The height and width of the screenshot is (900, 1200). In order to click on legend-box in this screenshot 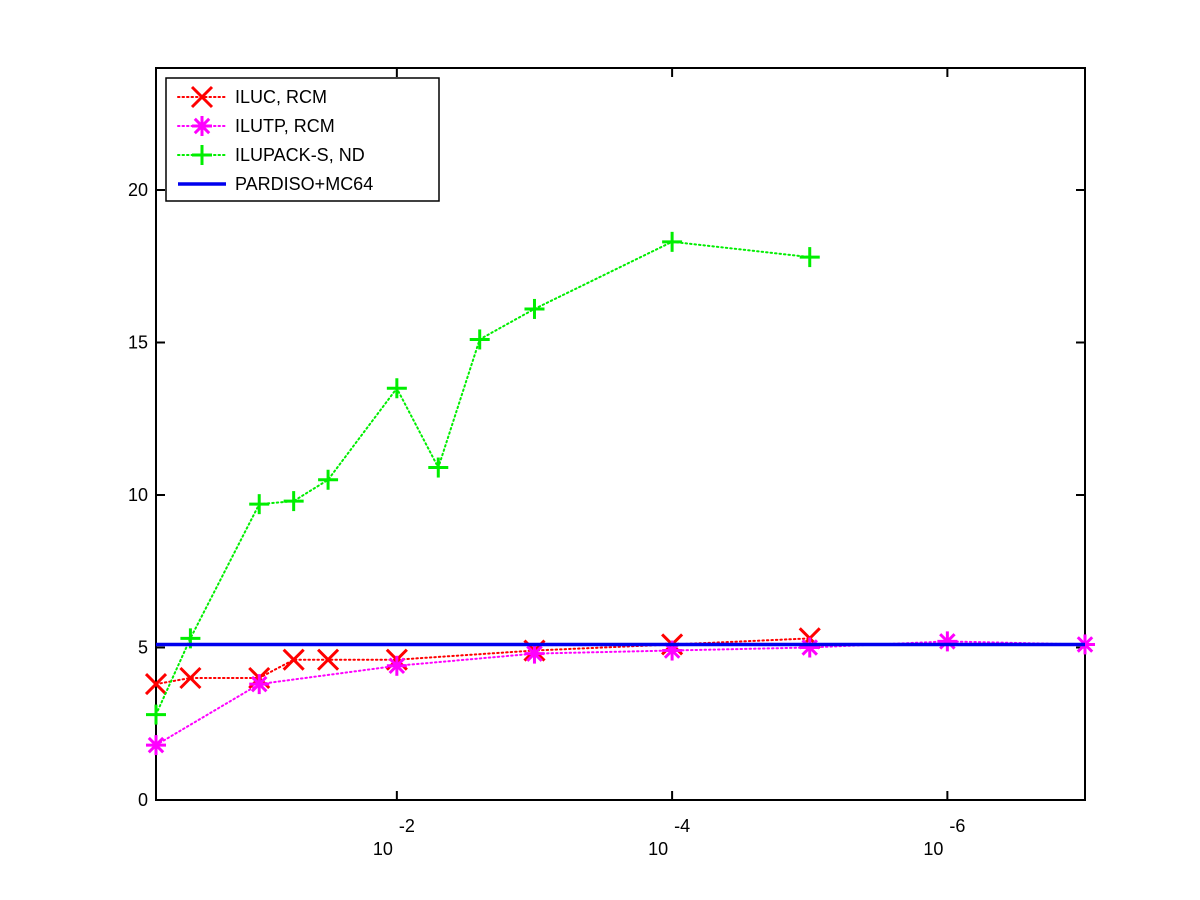, I will do `click(302, 139)`.